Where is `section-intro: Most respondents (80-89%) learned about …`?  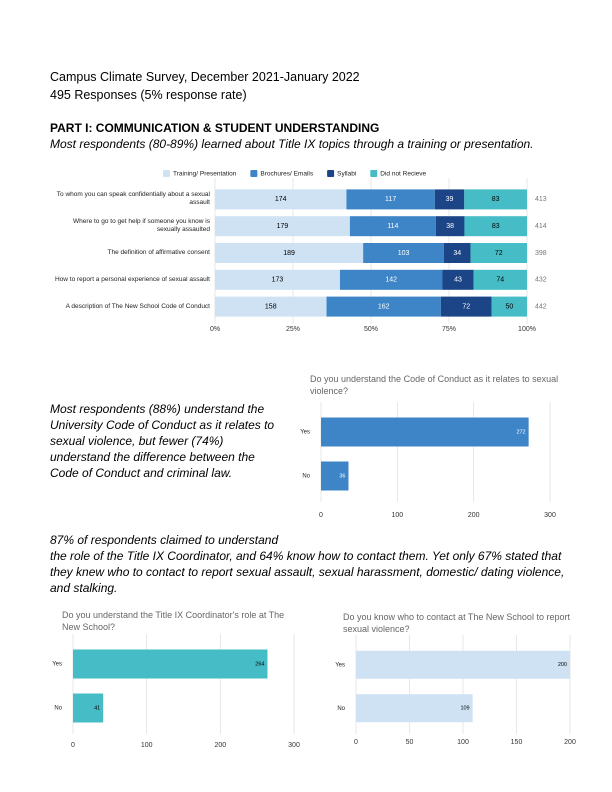
section-intro: Most respondents (80-89%) learned about … is located at coordinates (292, 144).